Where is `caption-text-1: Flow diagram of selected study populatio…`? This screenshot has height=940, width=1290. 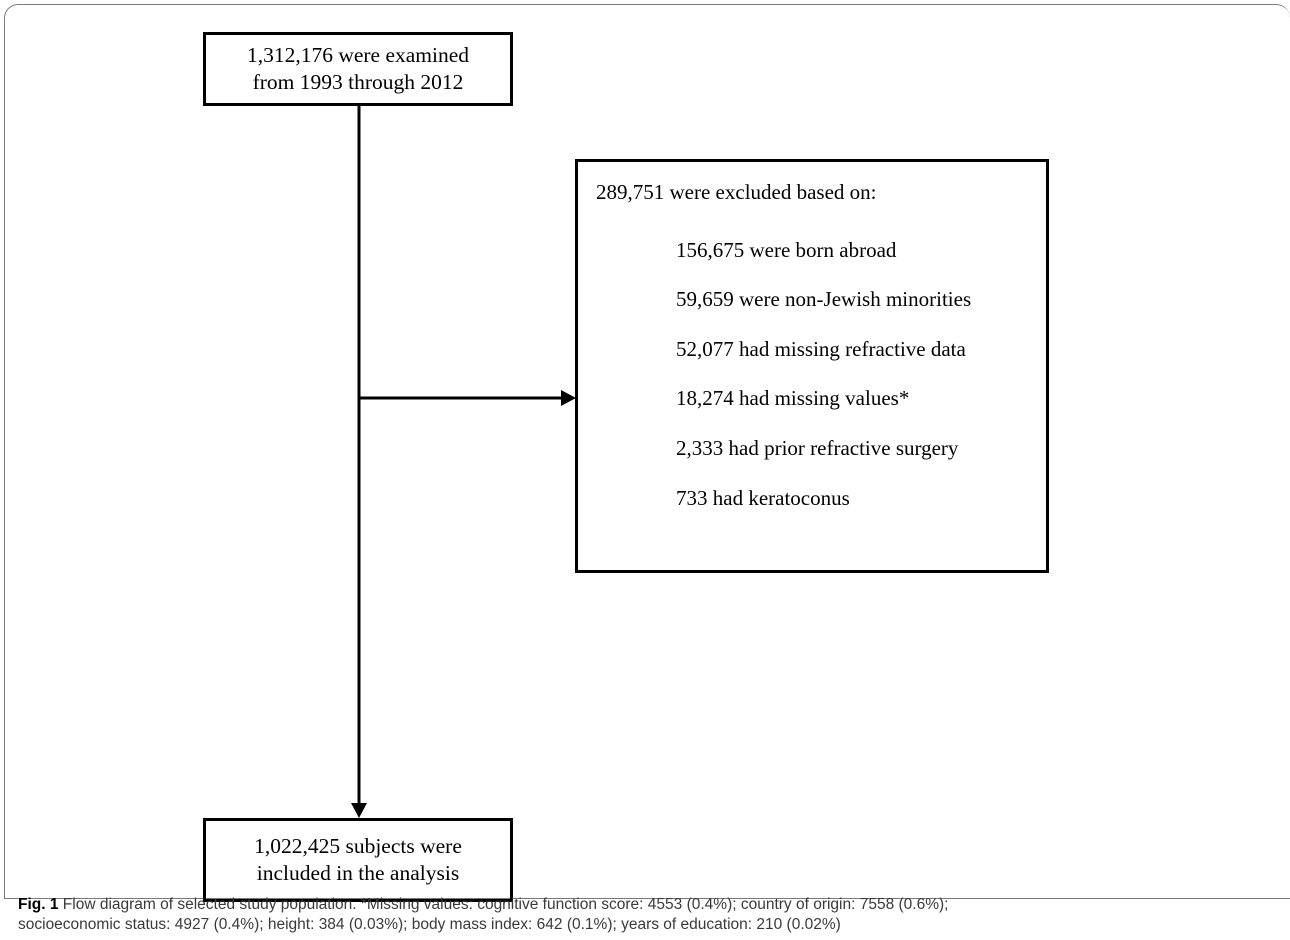 caption-text-1: Flow diagram of selected study populatio… is located at coordinates (503, 904).